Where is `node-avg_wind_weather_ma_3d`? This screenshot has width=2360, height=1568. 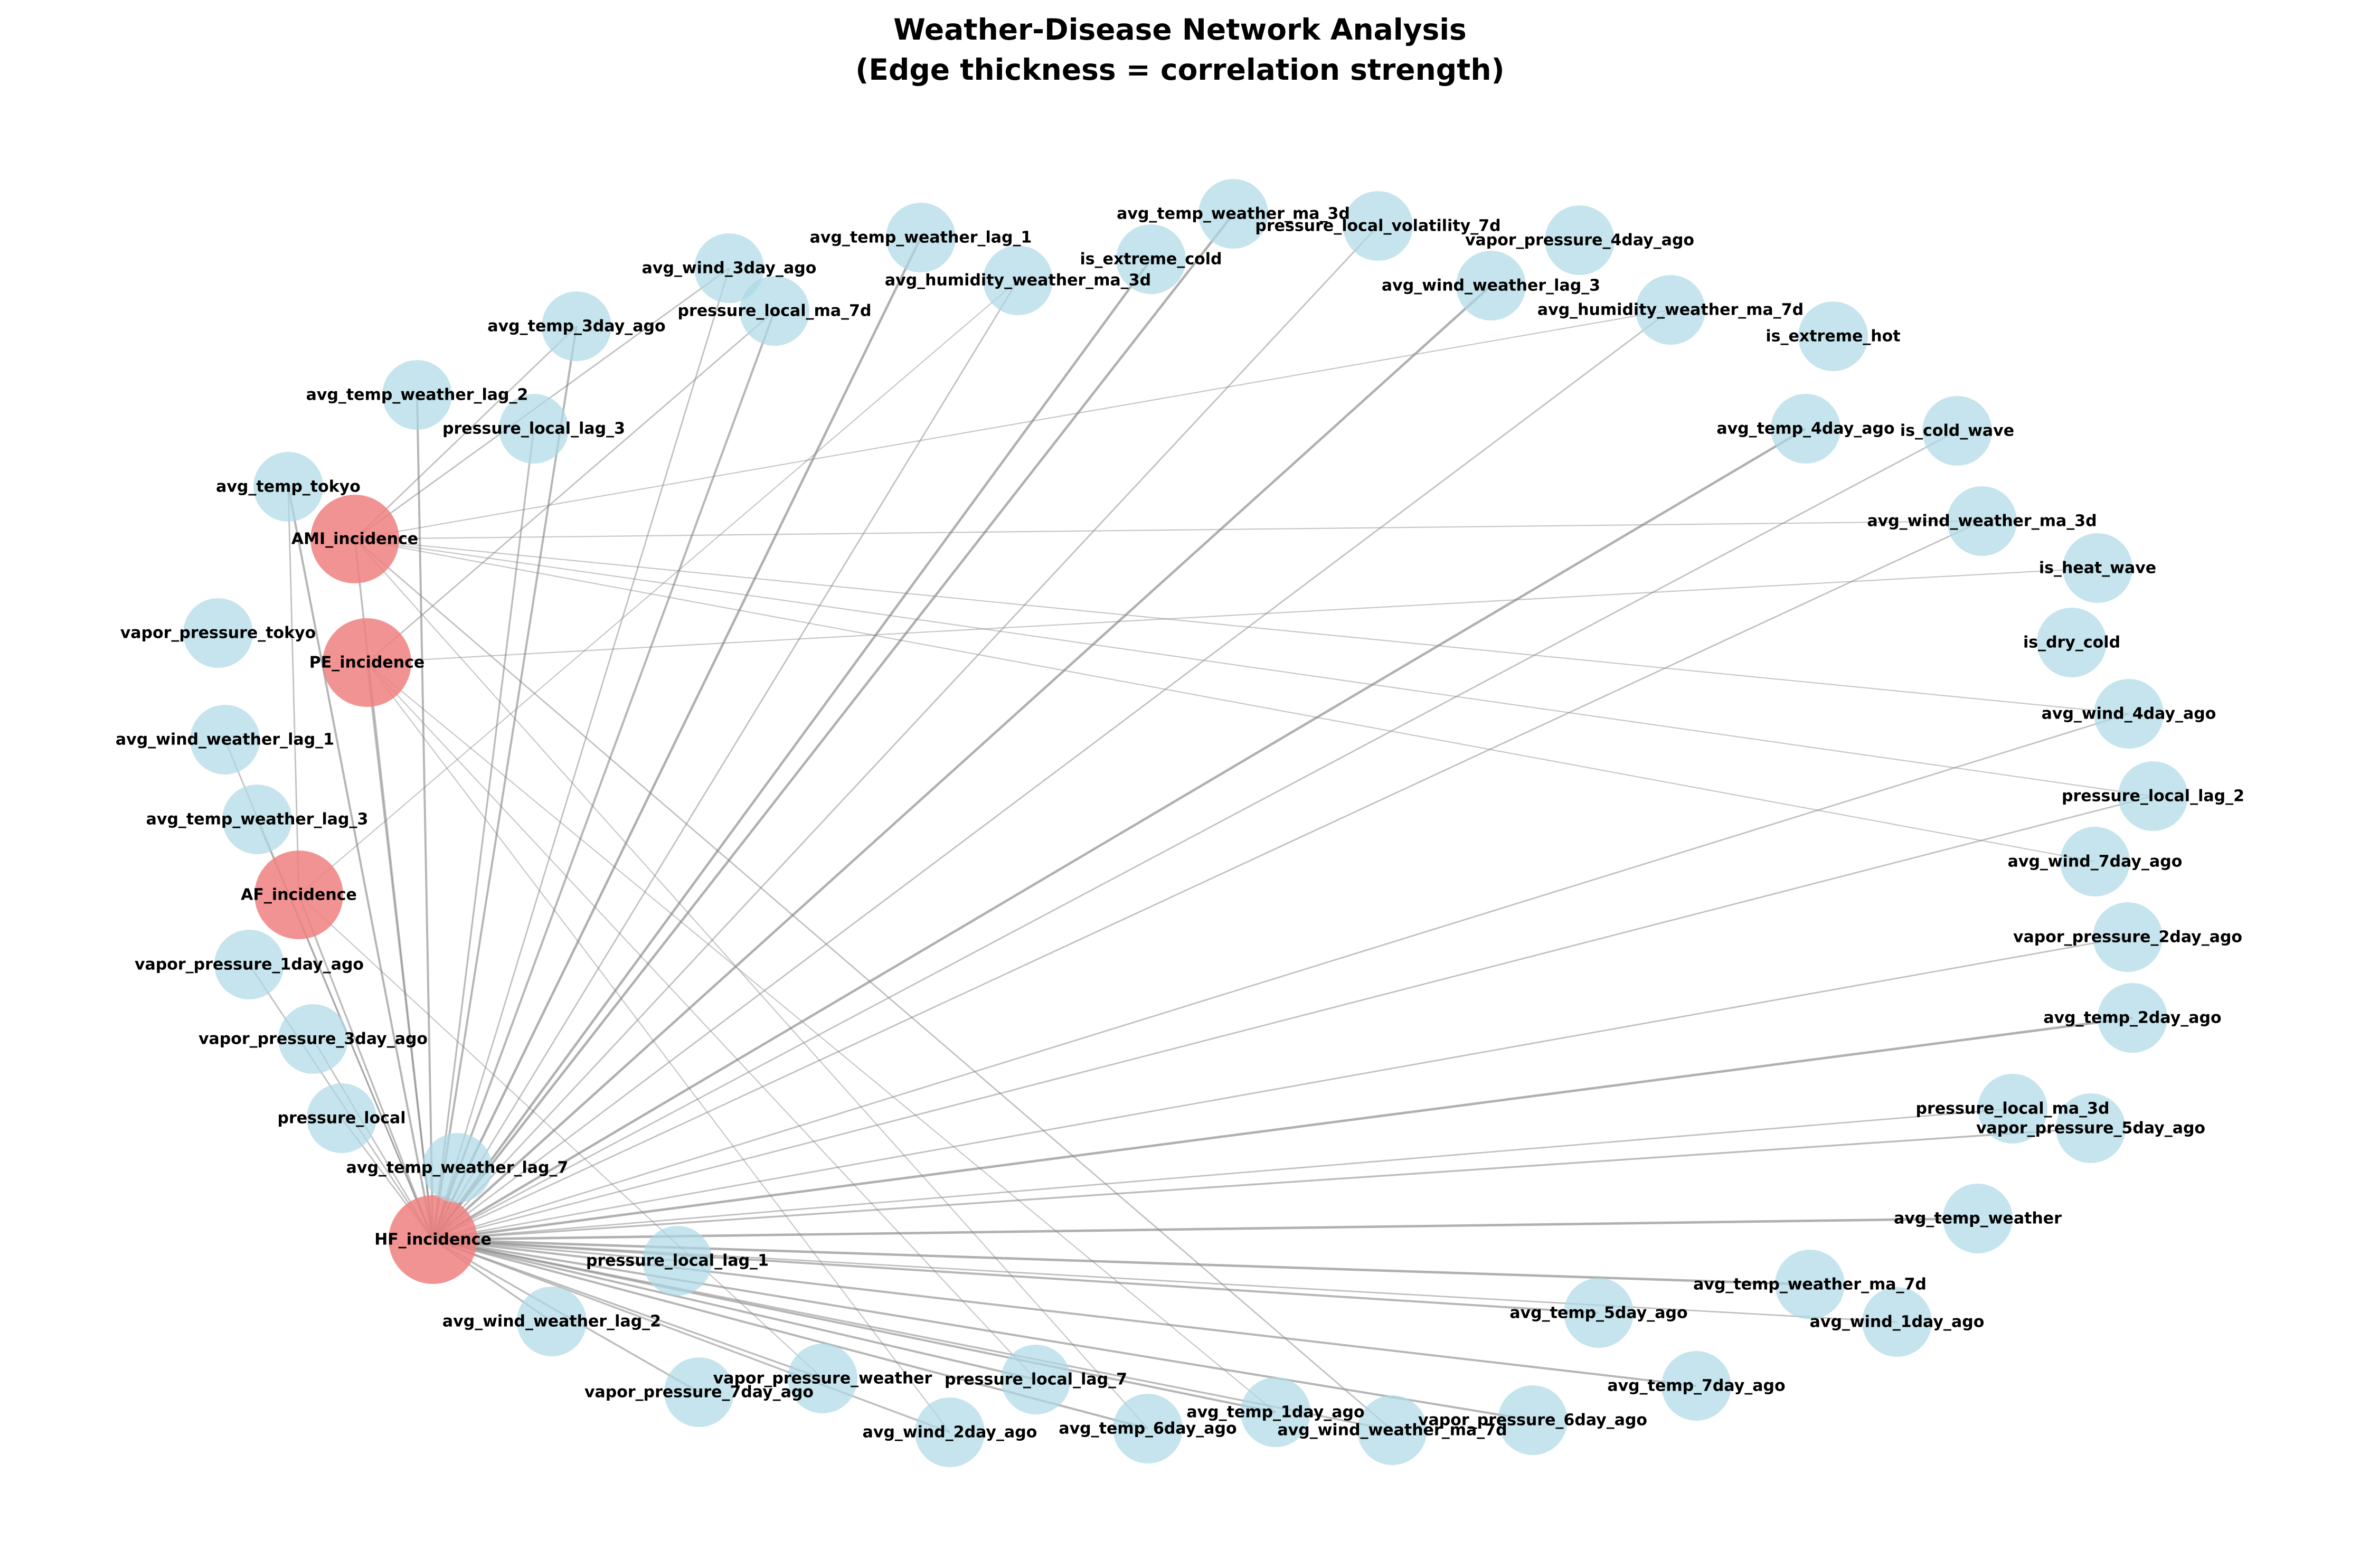 node-avg_wind_weather_ma_3d is located at coordinates (1982, 521).